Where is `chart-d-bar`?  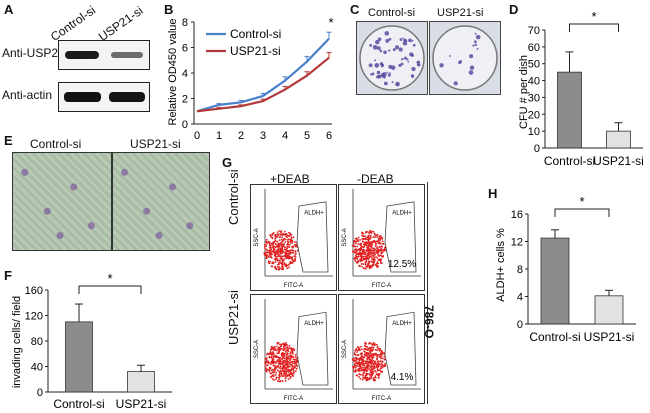
chart-d-bar is located at coordinates (569, 110).